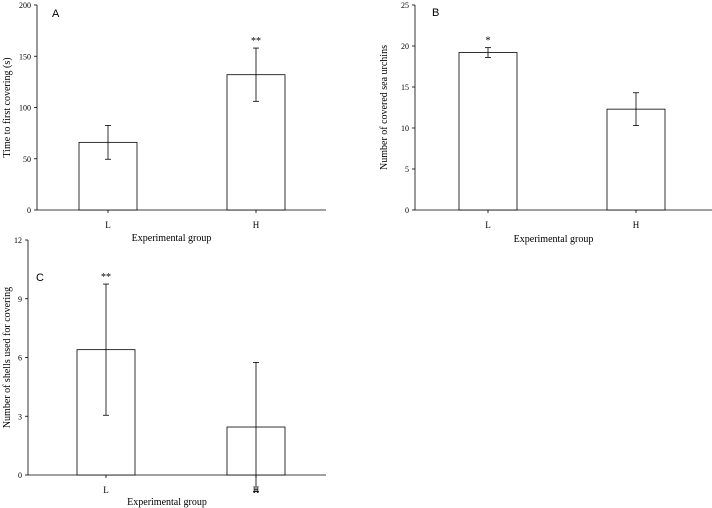 The width and height of the screenshot is (712, 508). What do you see at coordinates (636, 159) in the screenshot?
I see `bar-h` at bounding box center [636, 159].